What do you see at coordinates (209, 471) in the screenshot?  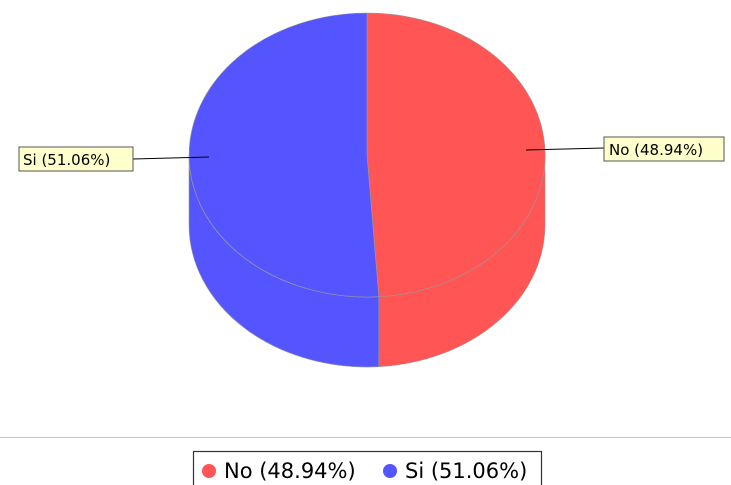 I see `legend-swatch-no` at bounding box center [209, 471].